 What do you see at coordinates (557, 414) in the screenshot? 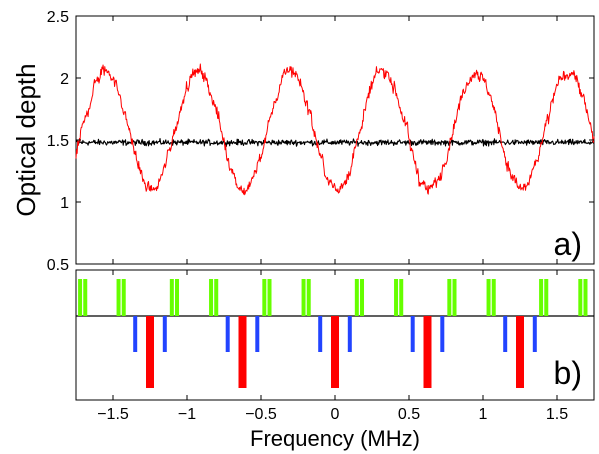
I see `x-tick-label: 1.5` at bounding box center [557, 414].